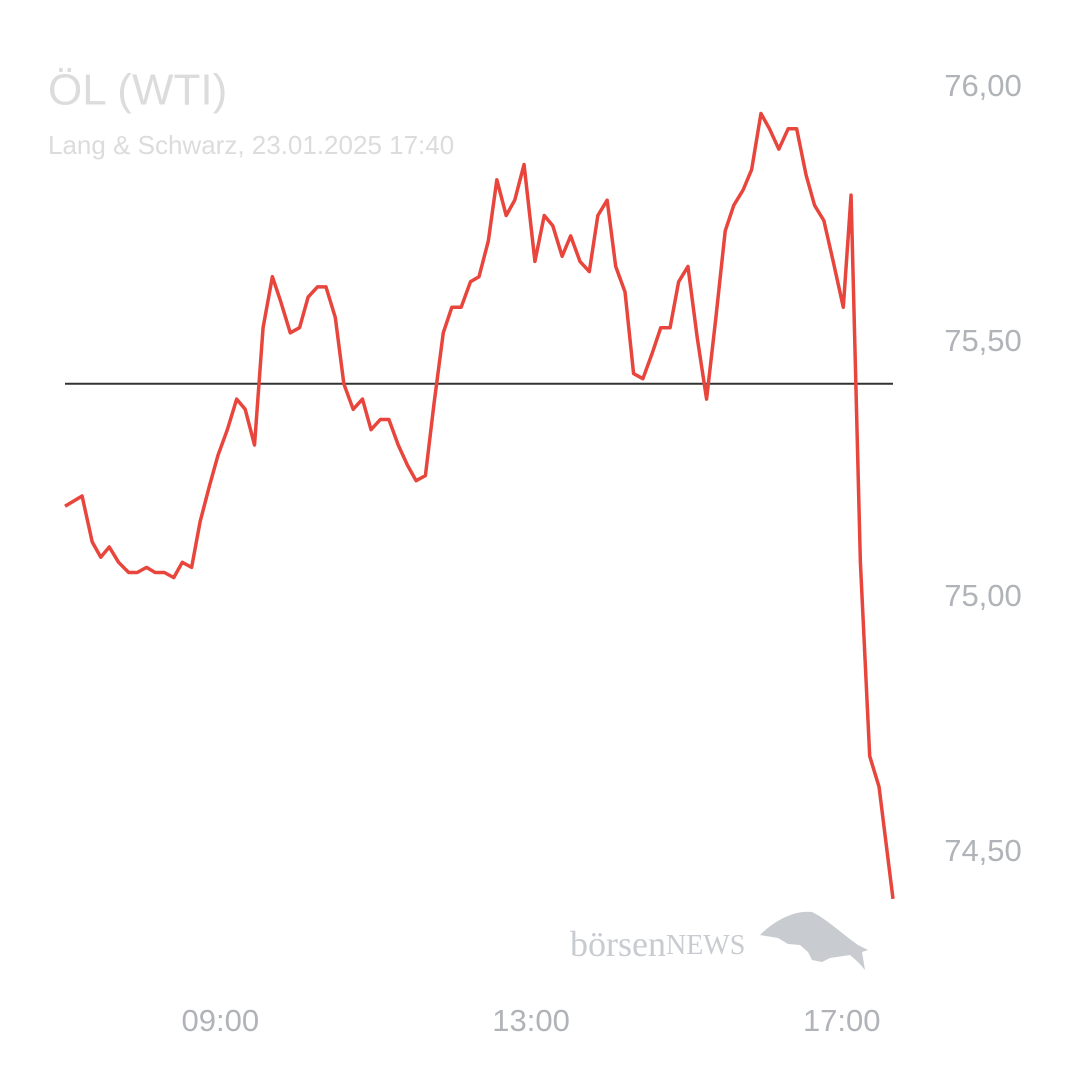  What do you see at coordinates (814, 940) in the screenshot?
I see `bull-logo` at bounding box center [814, 940].